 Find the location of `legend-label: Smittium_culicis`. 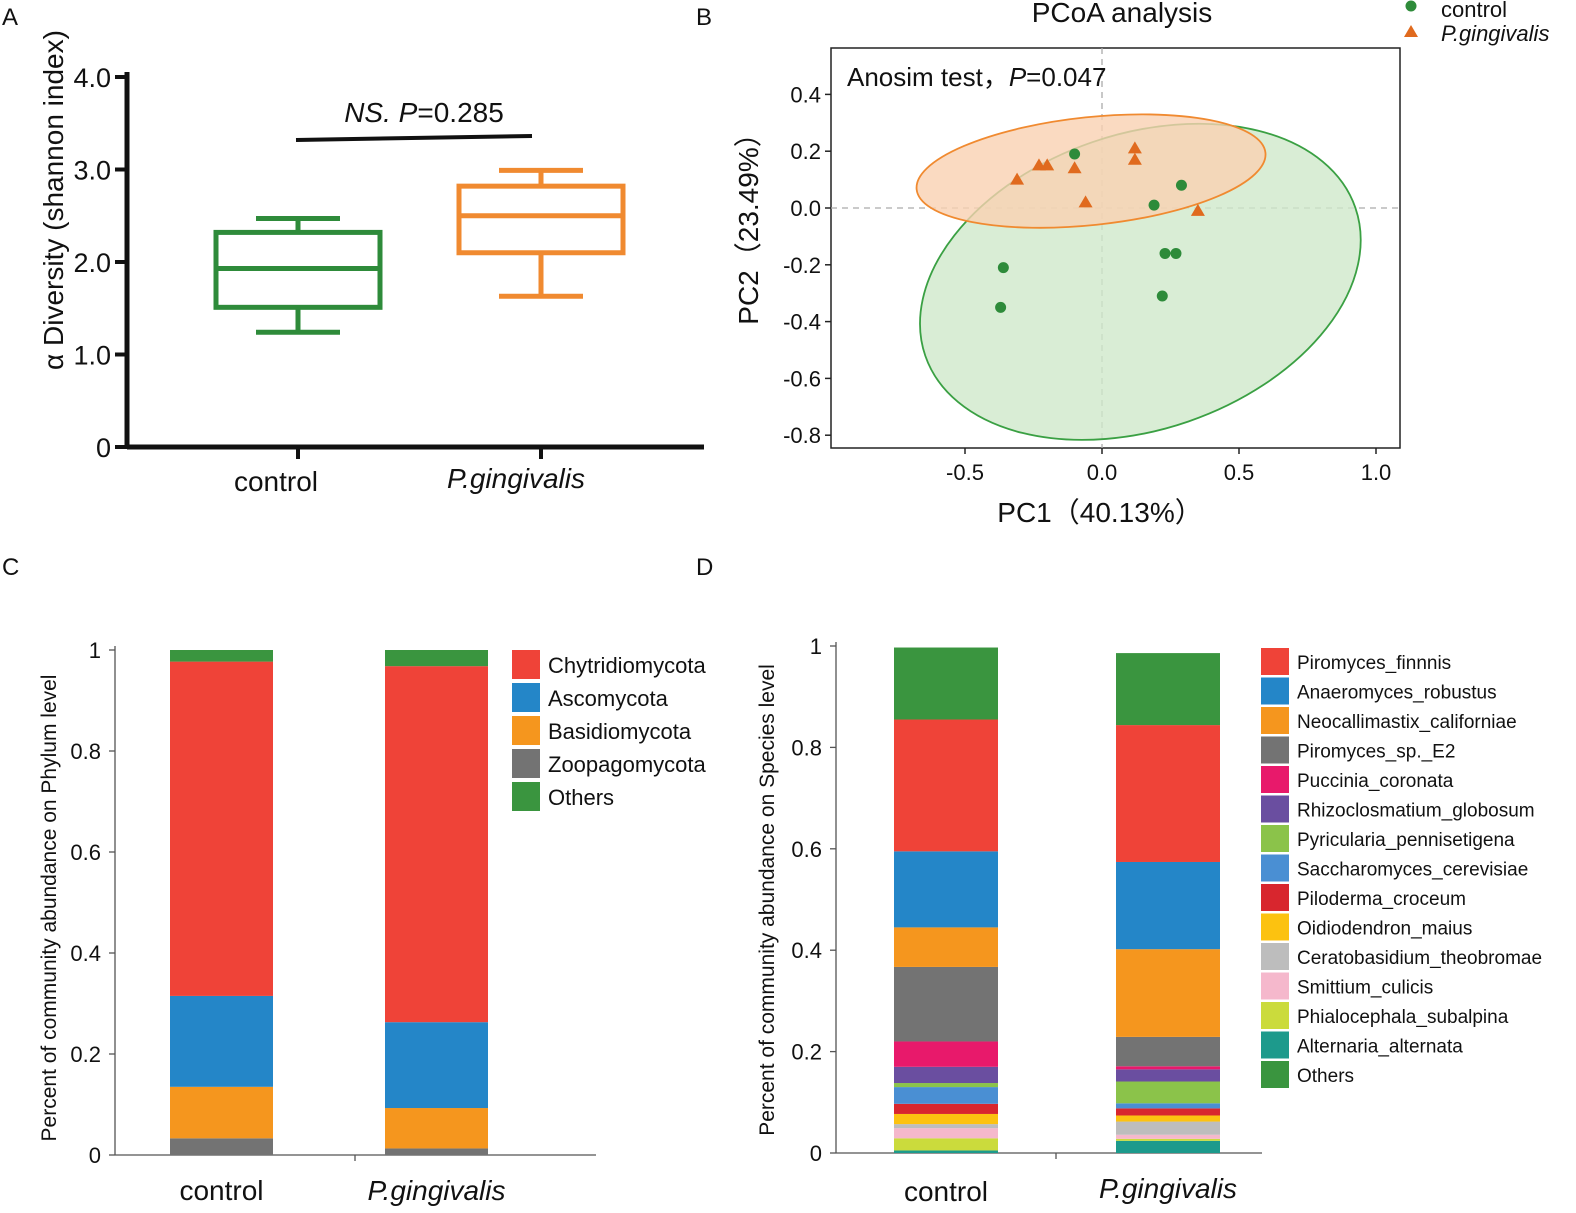

legend-label: Smittium_culicis is located at coordinates (1365, 988).